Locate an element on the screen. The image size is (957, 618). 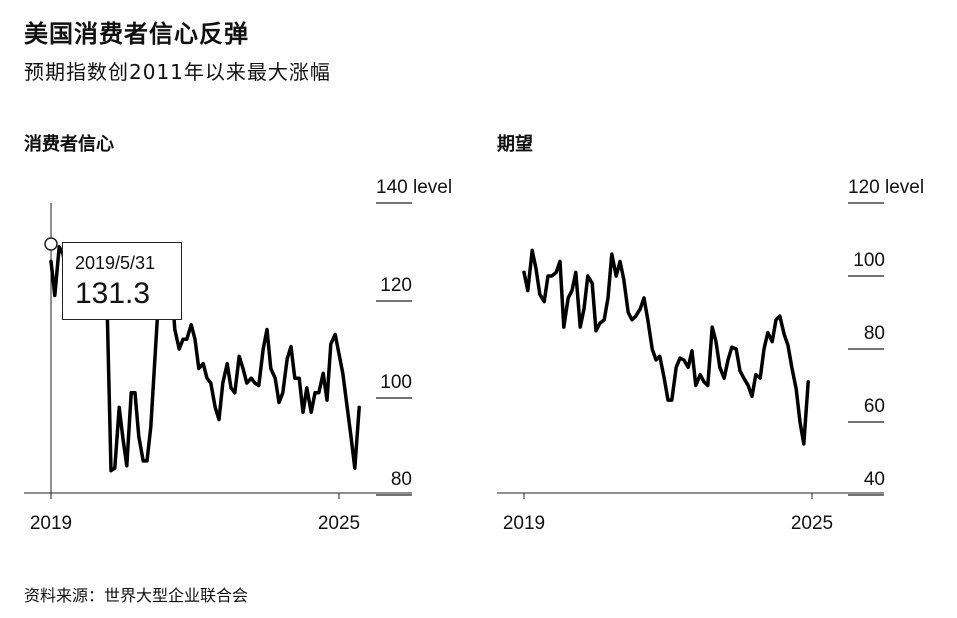
y-tick-label: 40 is located at coordinates (874, 479).